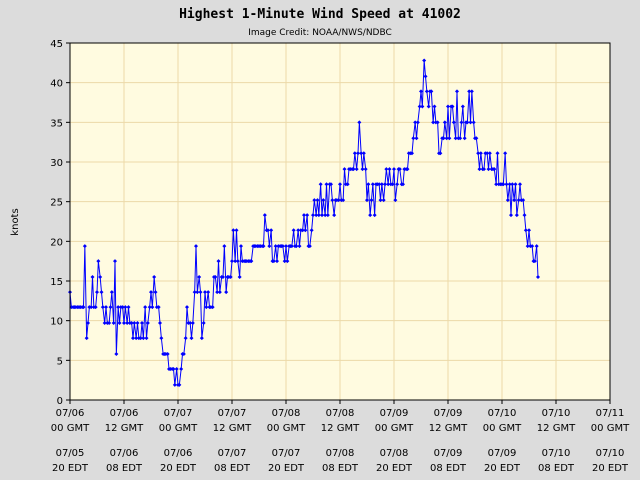 The width and height of the screenshot is (640, 480). Describe the element at coordinates (56, 282) in the screenshot. I see `y-tick-label: 15` at that location.